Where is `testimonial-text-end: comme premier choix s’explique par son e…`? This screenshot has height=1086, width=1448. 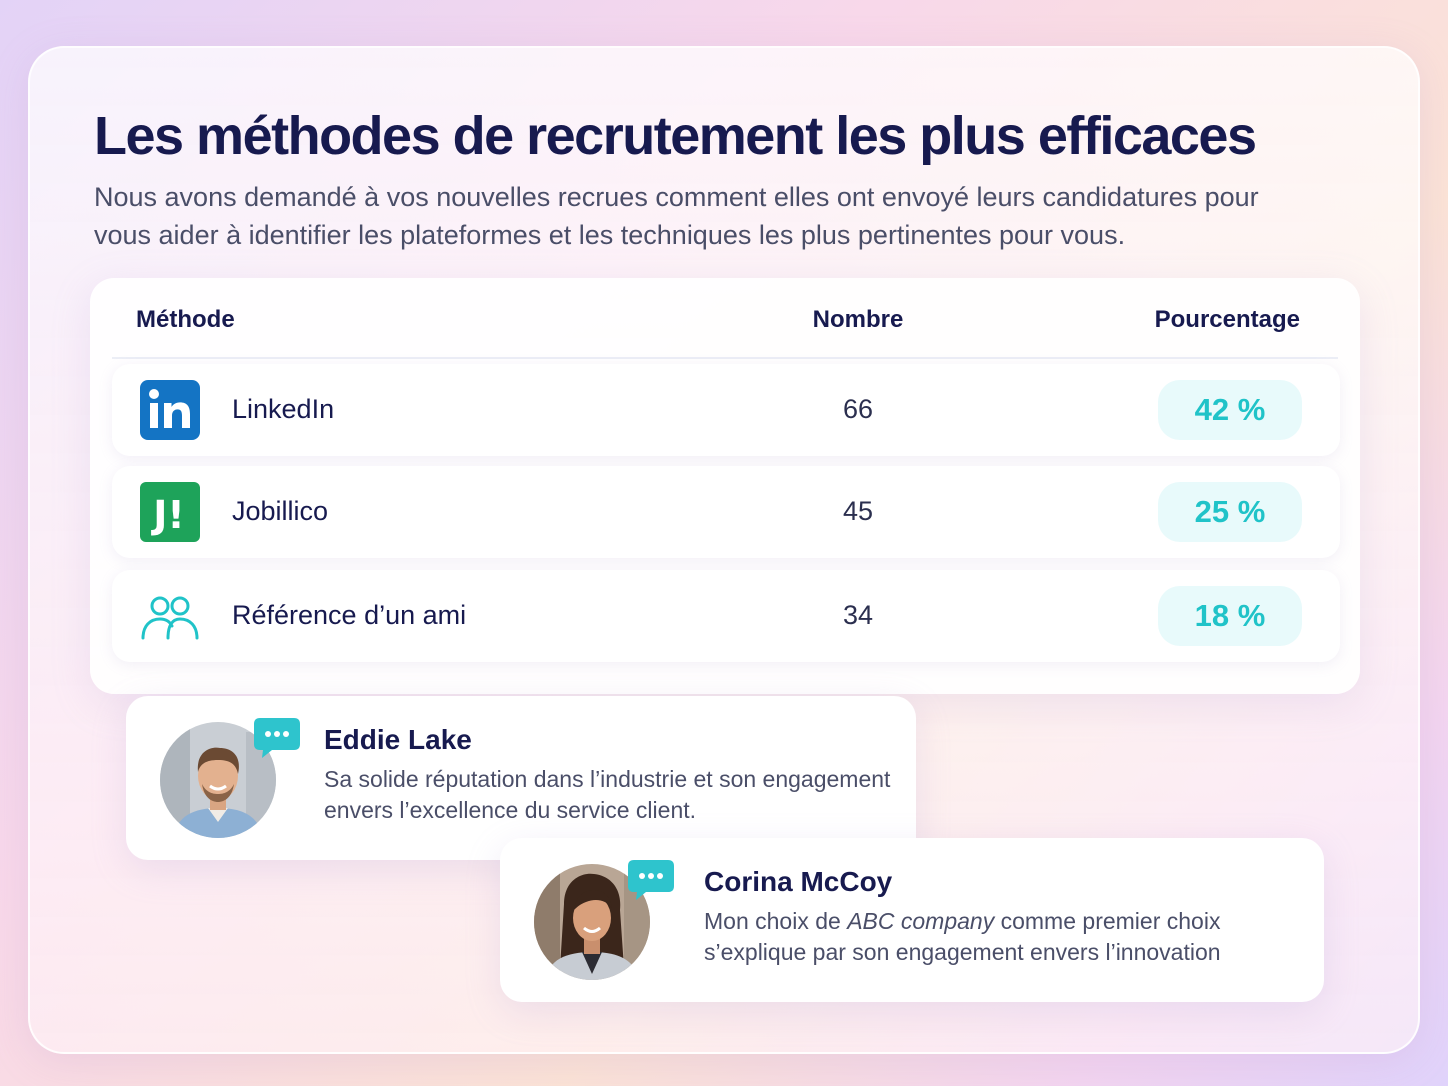
testimonial-text-end: comme premier choix s’explique par son e… is located at coordinates (962, 936).